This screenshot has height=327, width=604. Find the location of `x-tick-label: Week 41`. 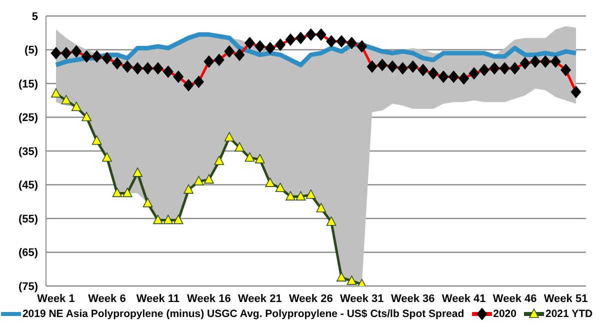

x-tick-label: Week 41 is located at coordinates (464, 298).